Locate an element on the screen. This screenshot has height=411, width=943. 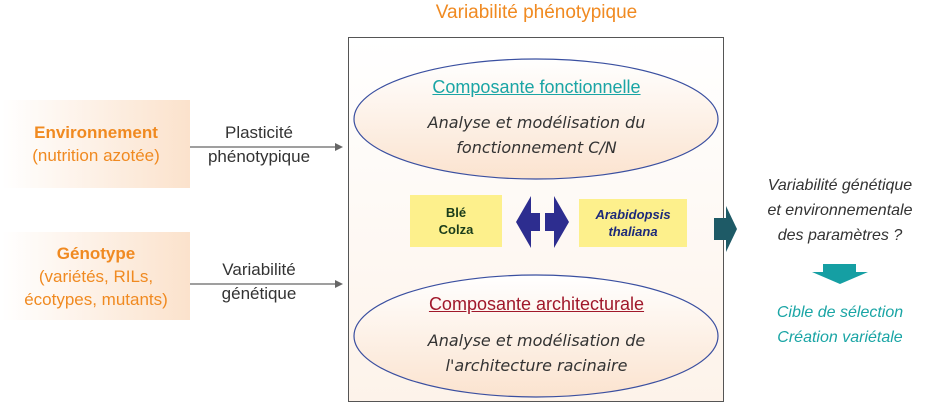
genetic-variability-arrow is located at coordinates (266, 284).